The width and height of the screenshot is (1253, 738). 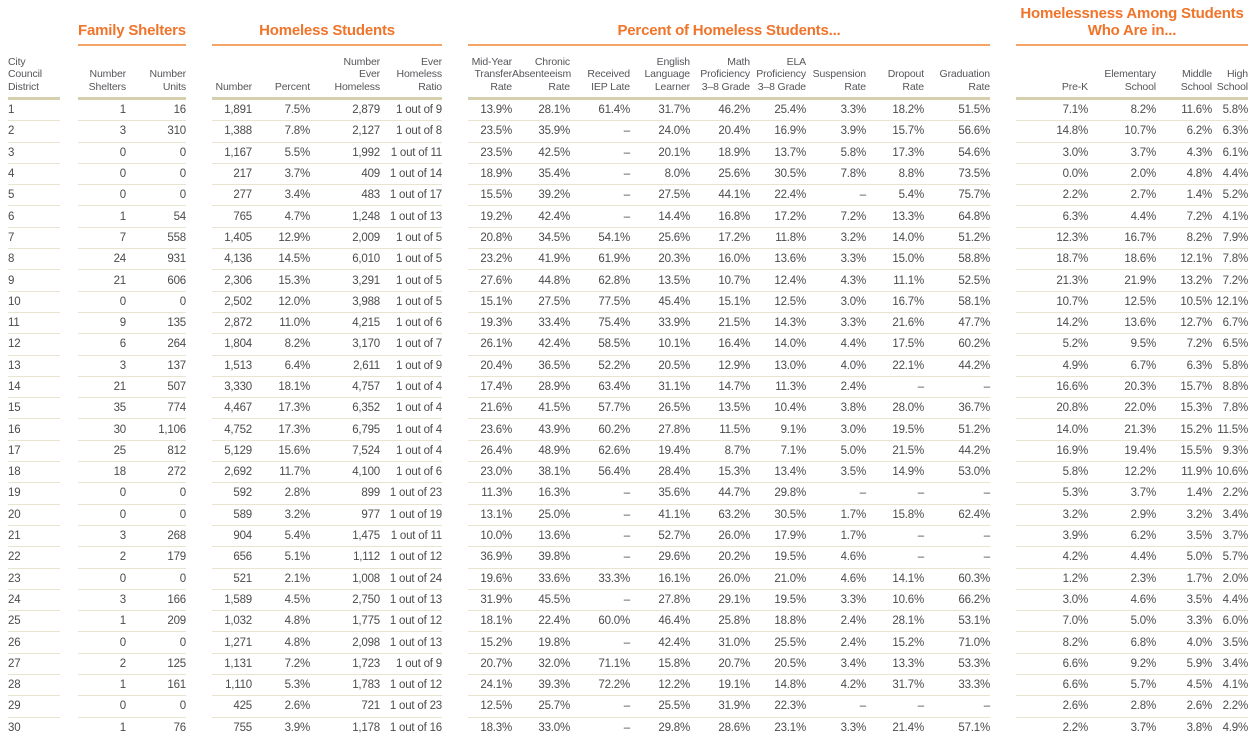 I want to click on cell-high-school: 10.6%, so click(x=1230, y=473).